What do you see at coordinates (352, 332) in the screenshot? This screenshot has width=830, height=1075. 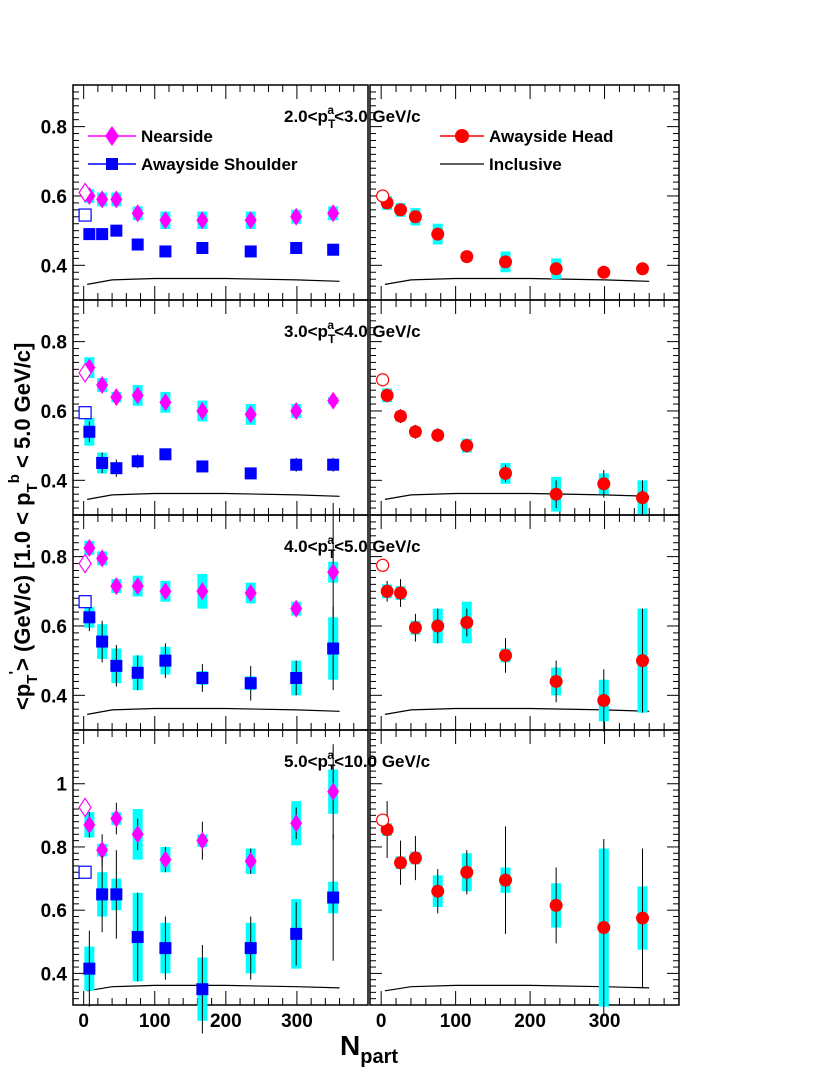 I see `panel-label: 3.0<pTa<4.0 GeV/c` at bounding box center [352, 332].